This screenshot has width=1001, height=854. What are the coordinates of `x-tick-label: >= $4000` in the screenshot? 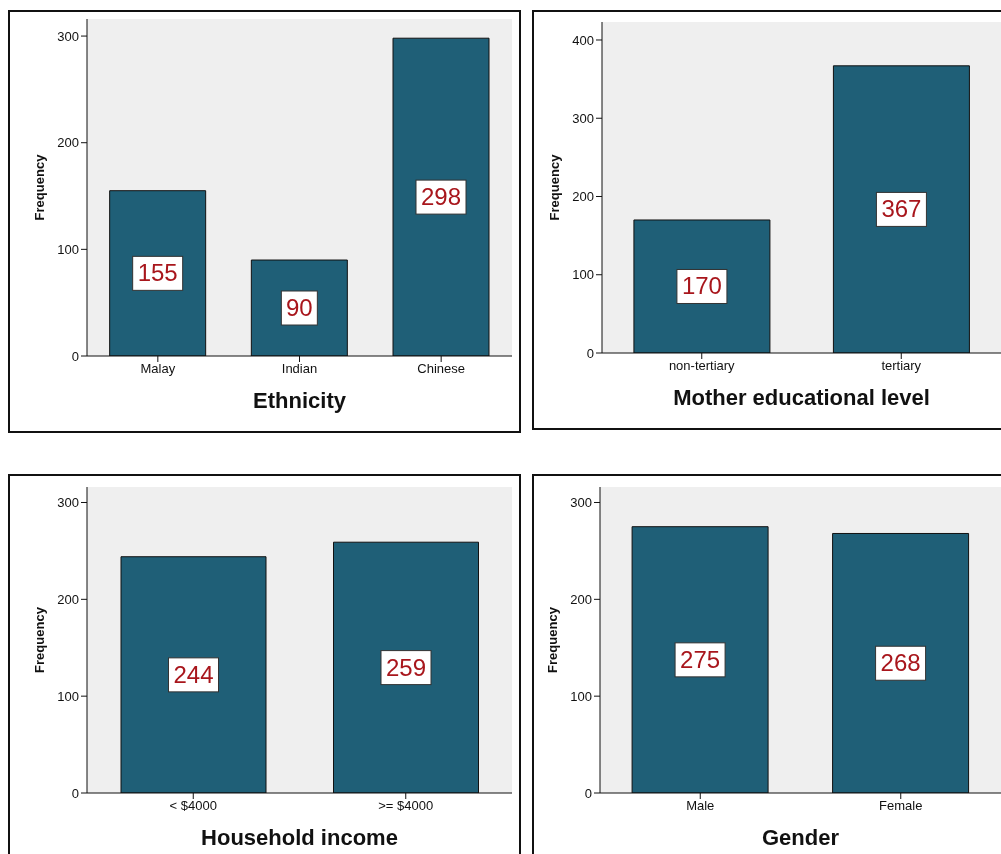 It's located at (406, 806).